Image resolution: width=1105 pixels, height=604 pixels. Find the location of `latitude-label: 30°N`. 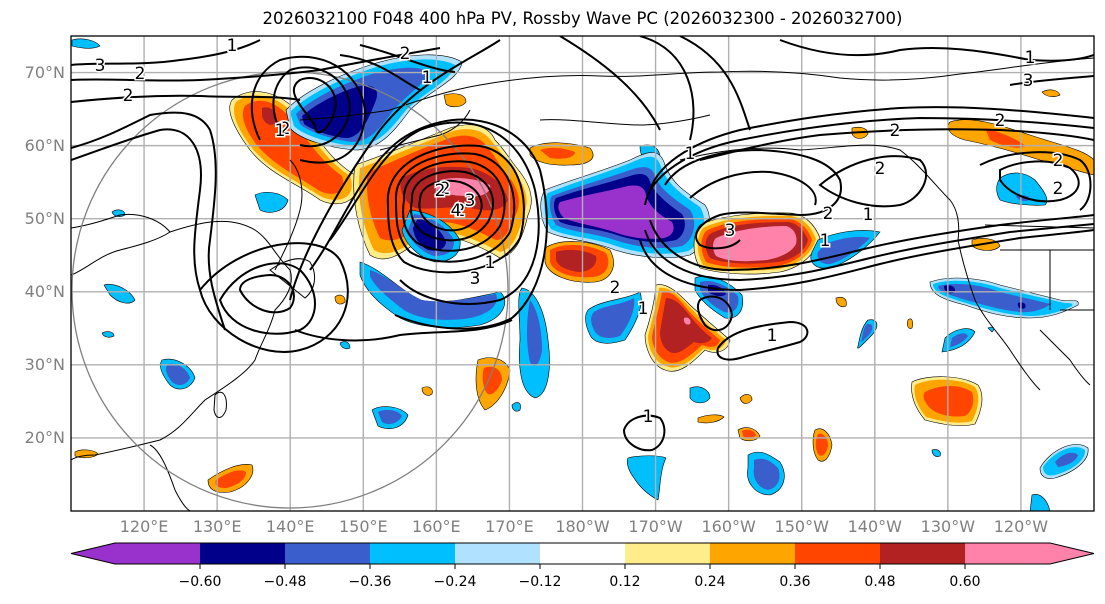

latitude-label: 30°N is located at coordinates (44, 364).